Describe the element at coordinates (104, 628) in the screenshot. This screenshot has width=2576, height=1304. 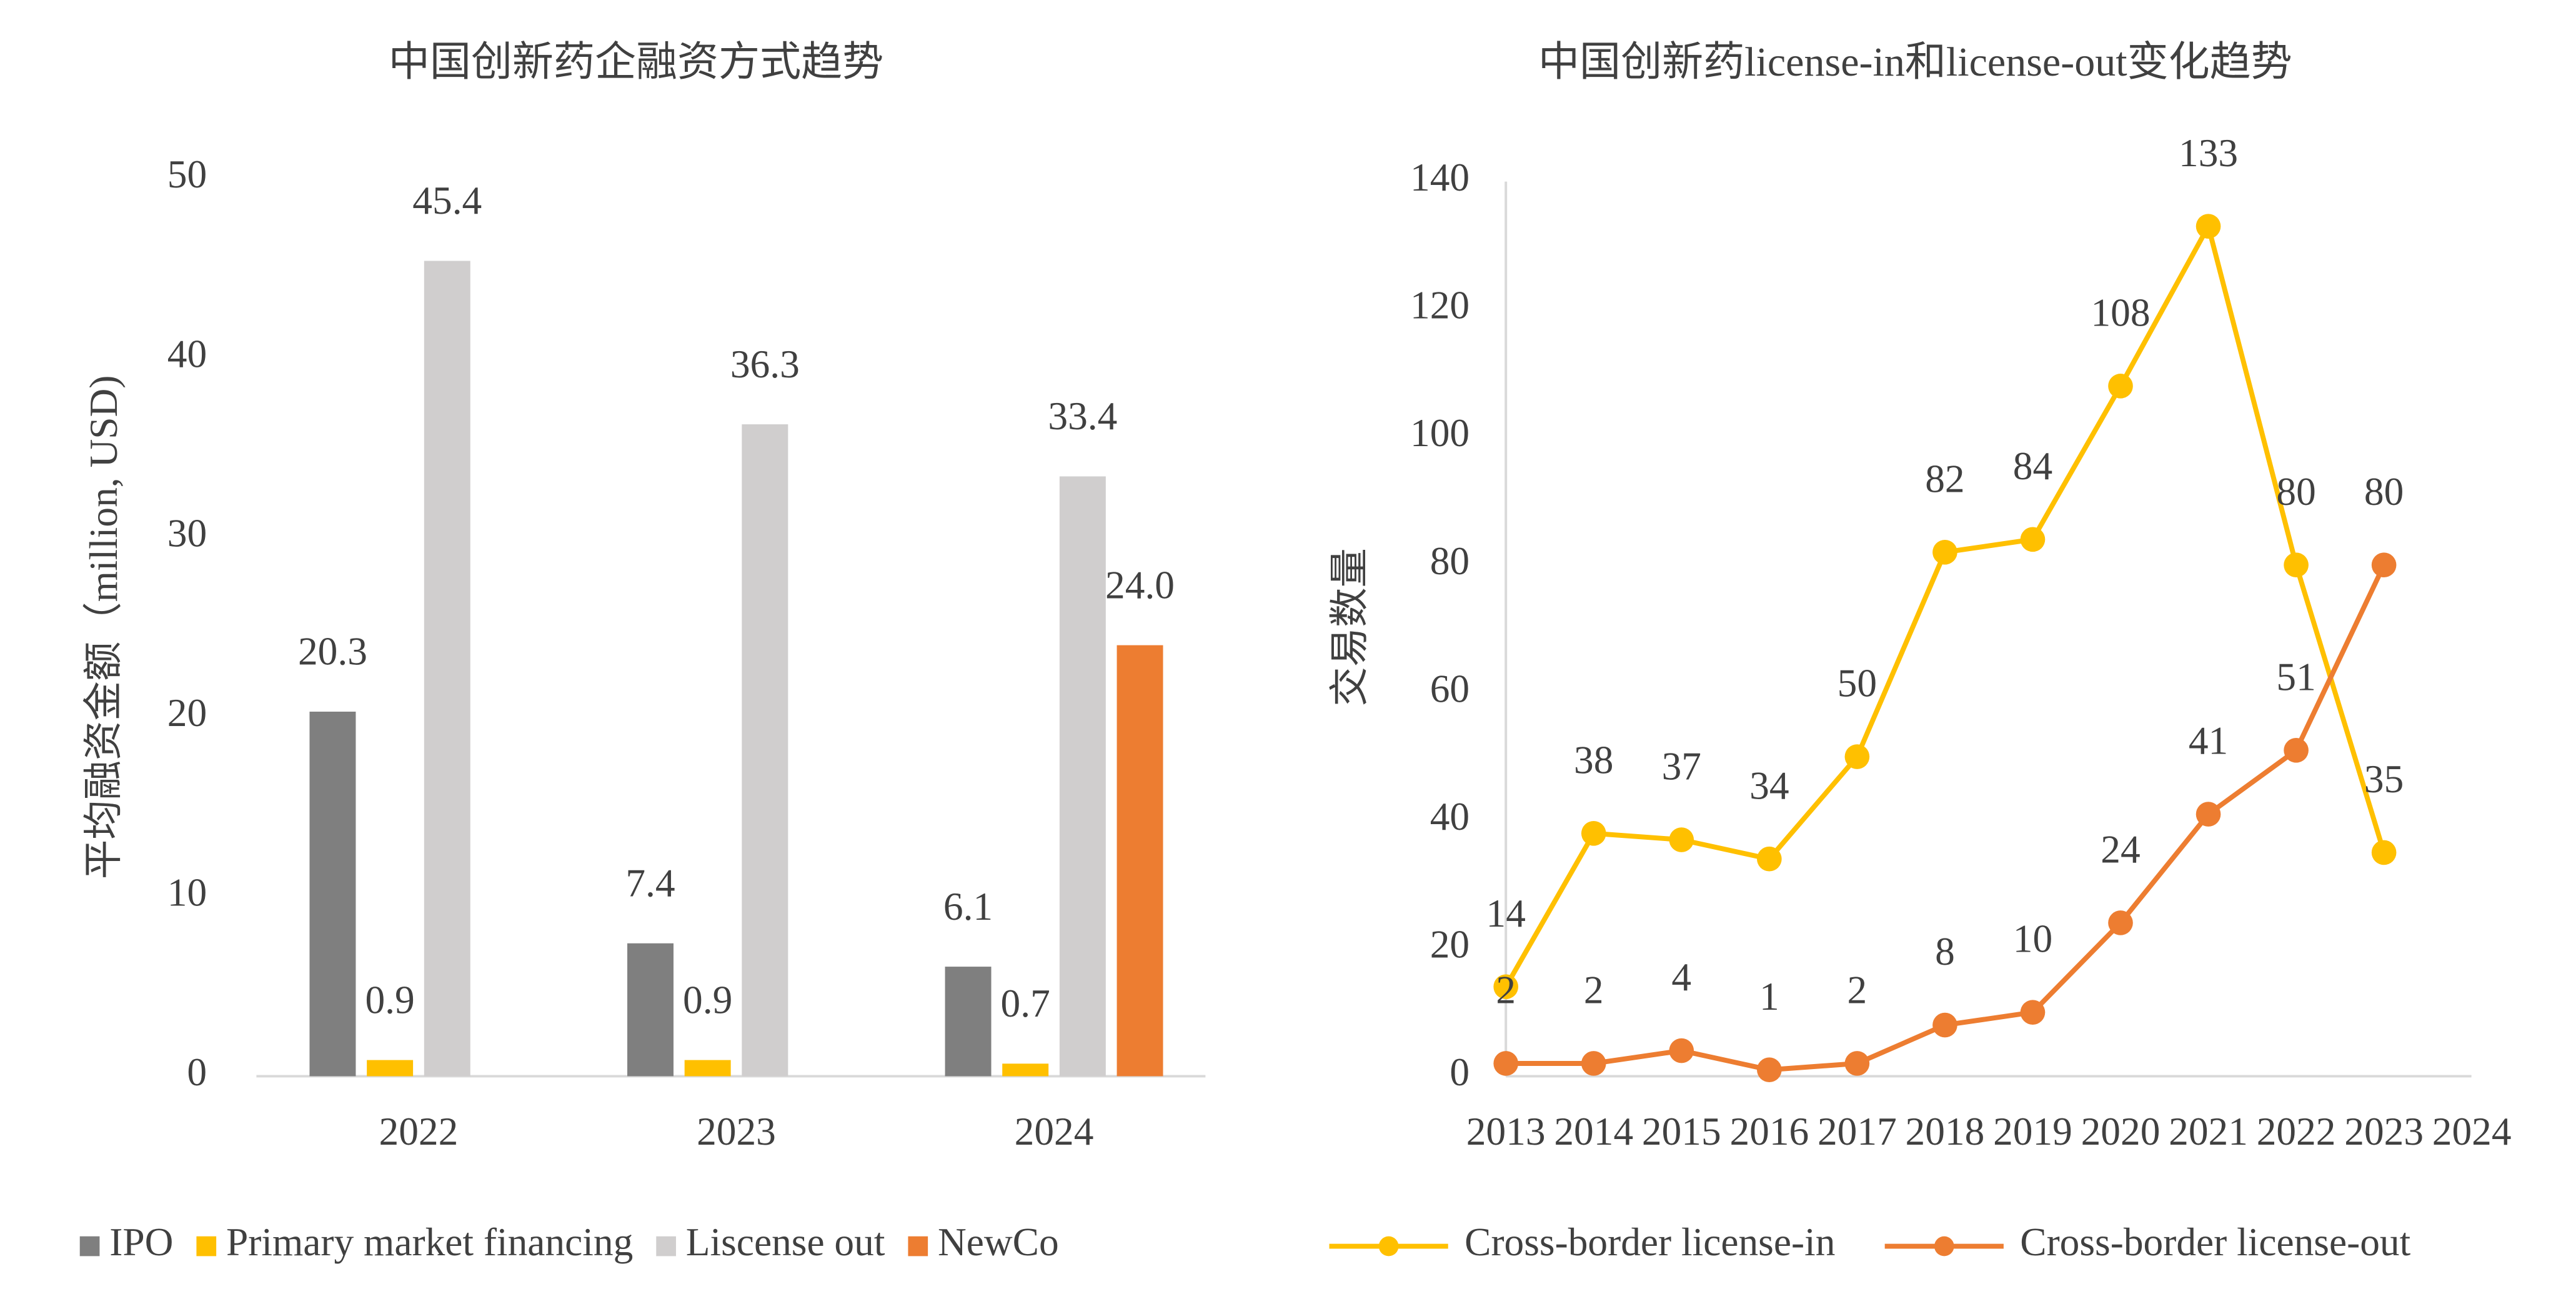
I see `y-axis-label: 平均融资金额（million, USD)` at that location.